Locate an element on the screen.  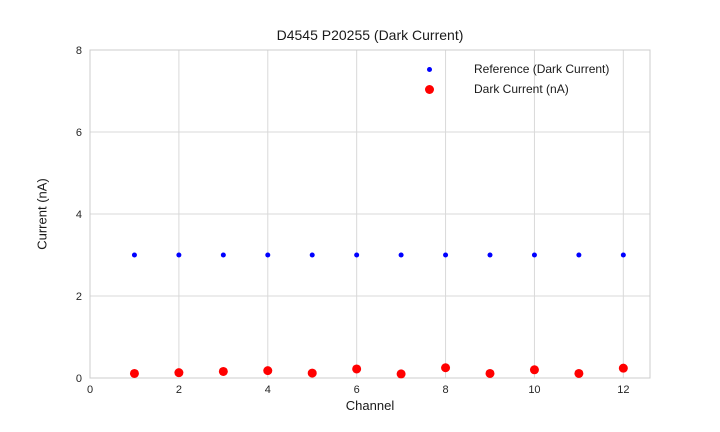
y-tick-label: 8 is located at coordinates (79, 51).